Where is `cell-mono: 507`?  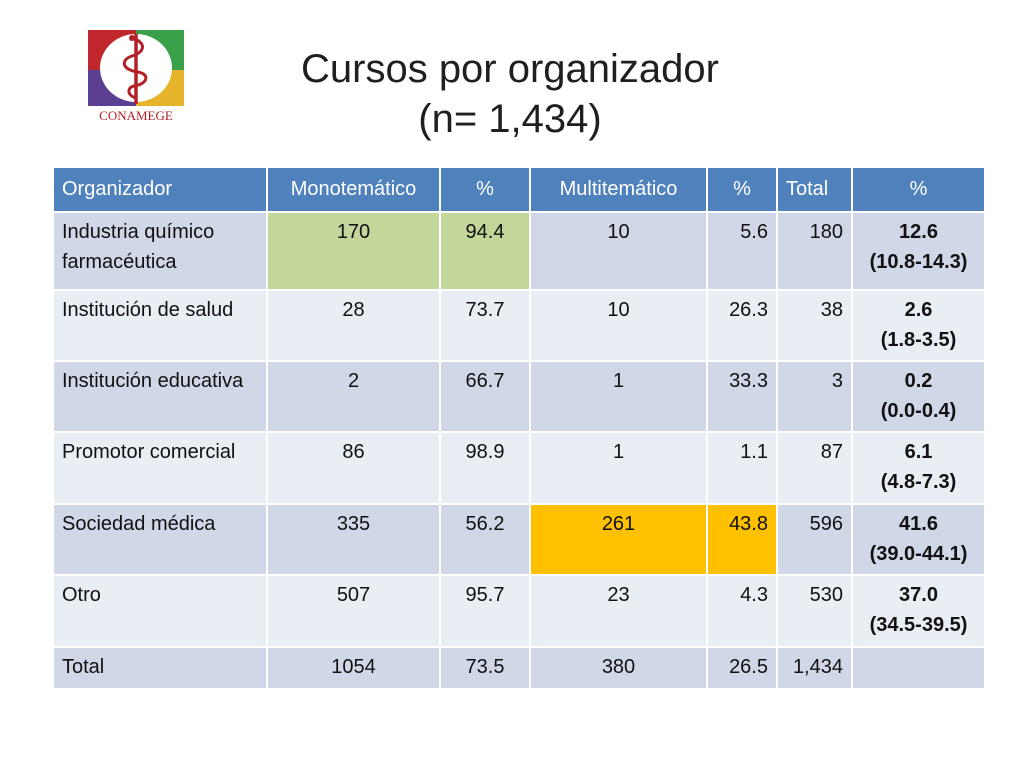 cell-mono: 507 is located at coordinates (353, 611).